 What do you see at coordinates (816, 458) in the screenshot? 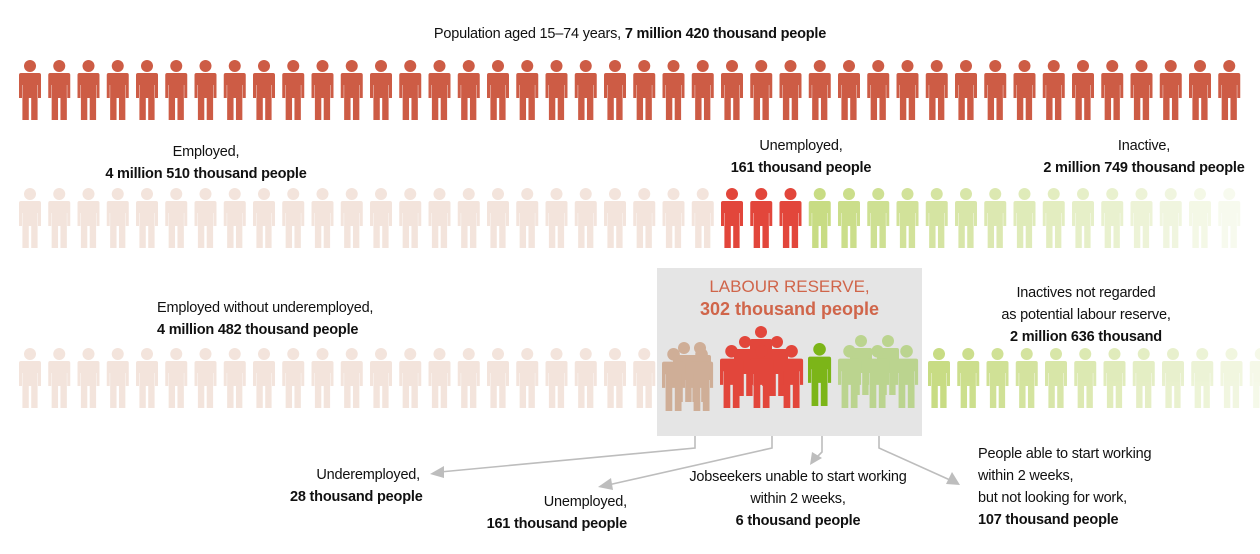
I see `arrow-jobseekers` at bounding box center [816, 458].